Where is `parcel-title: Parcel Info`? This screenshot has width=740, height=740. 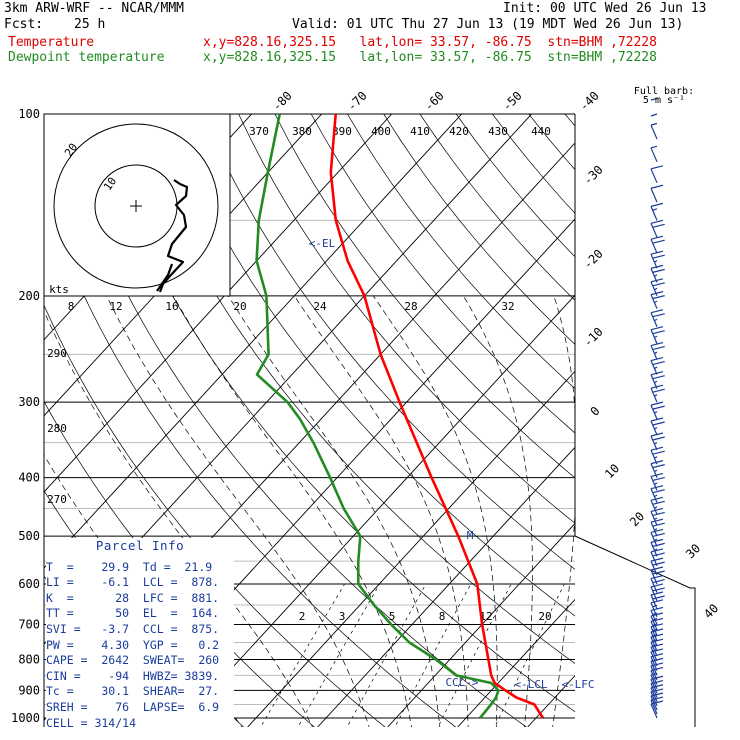
parcel-title: Parcel Info is located at coordinates (140, 545).